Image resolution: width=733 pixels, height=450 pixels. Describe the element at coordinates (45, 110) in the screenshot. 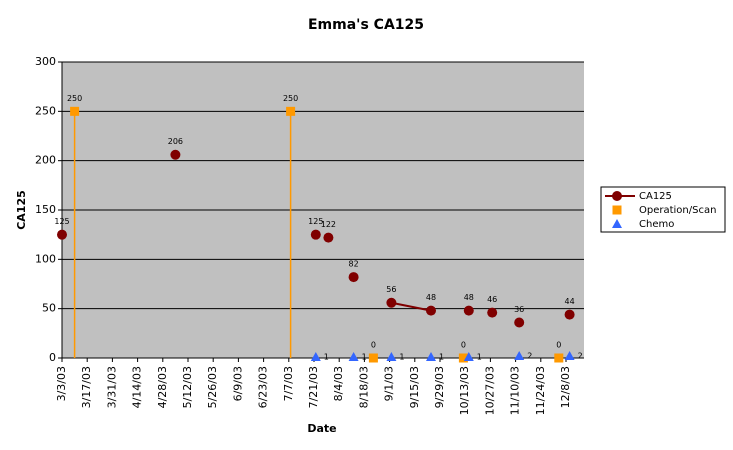

I see `y-tick-label: 250` at that location.